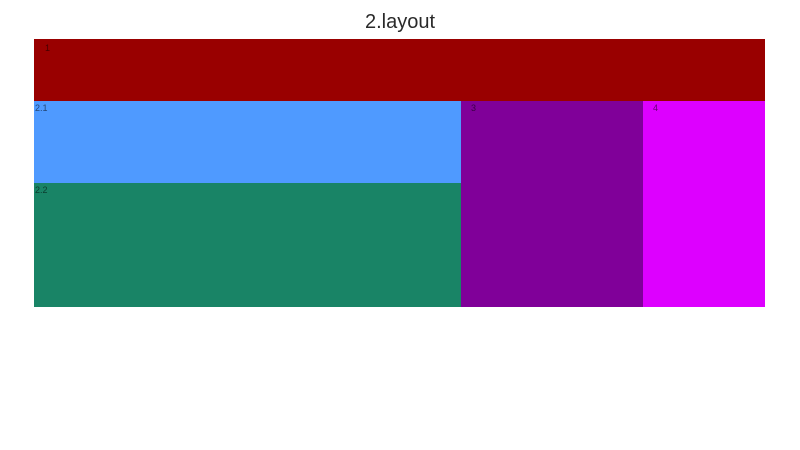  What do you see at coordinates (247, 142) in the screenshot?
I see `region-2-1: 2.1` at bounding box center [247, 142].